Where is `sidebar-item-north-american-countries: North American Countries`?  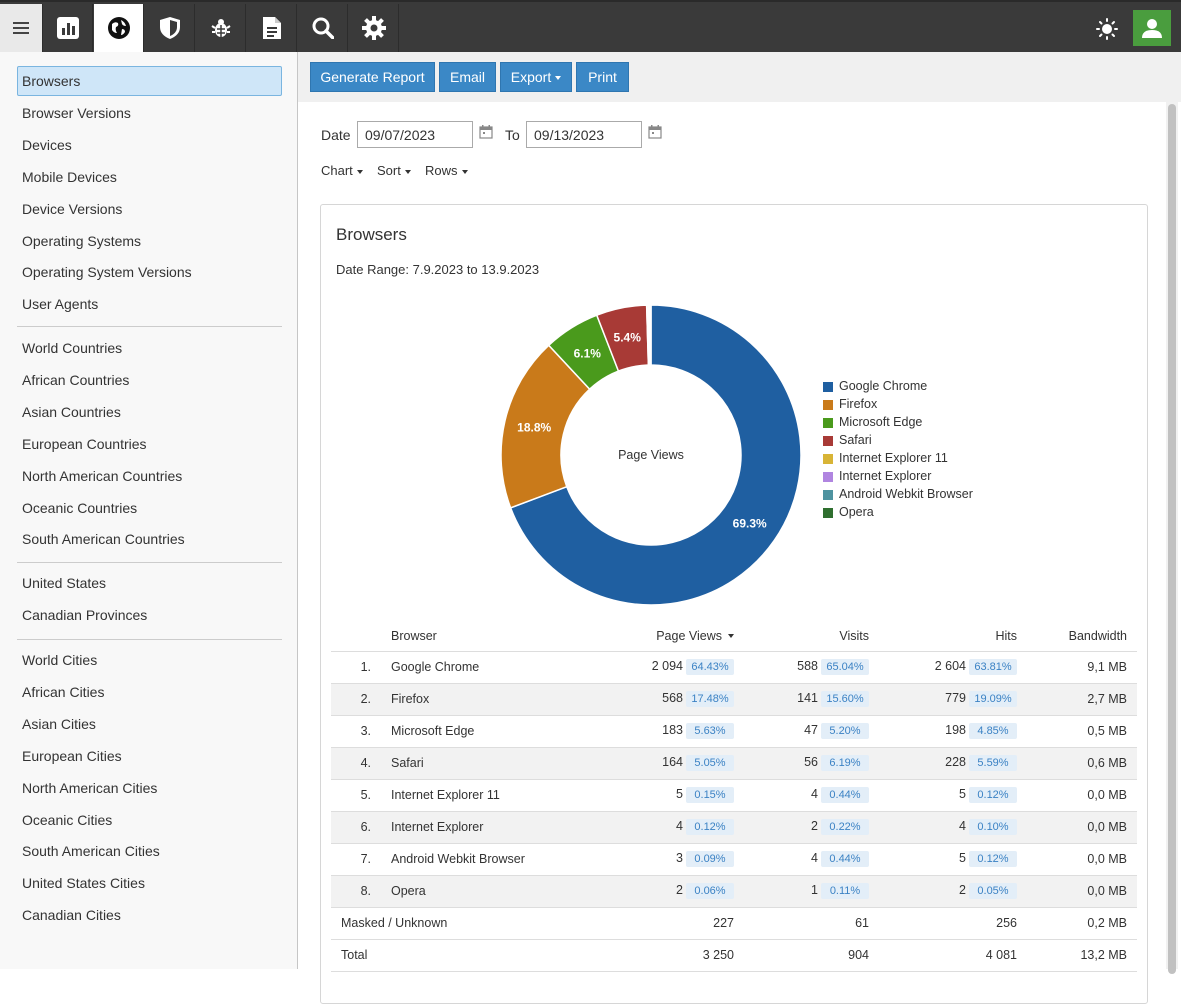
sidebar-item-north-american-countries: North American Countries is located at coordinates (102, 475).